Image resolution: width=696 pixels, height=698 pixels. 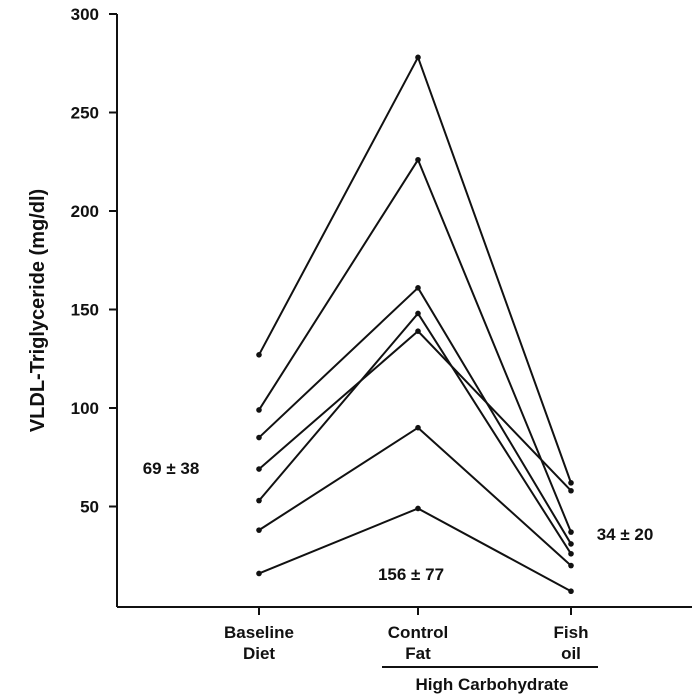 What do you see at coordinates (491, 684) in the screenshot?
I see `group-label: High Carbohydrate` at bounding box center [491, 684].